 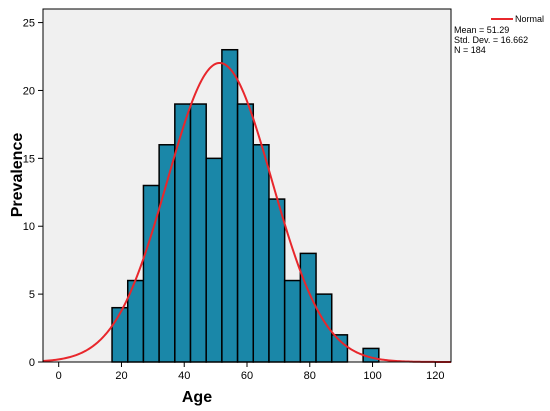 What do you see at coordinates (529, 19) in the screenshot?
I see `legend-normal-label: Normal` at bounding box center [529, 19].